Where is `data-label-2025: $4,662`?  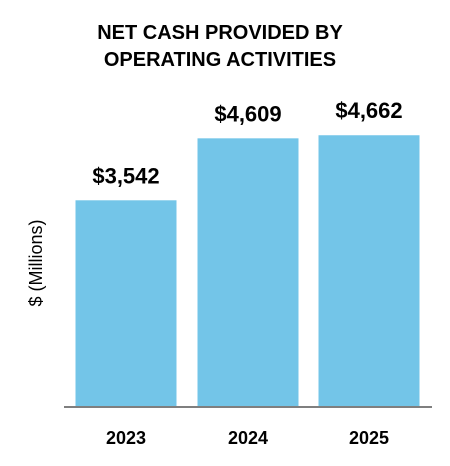
data-label-2025: $4,662 is located at coordinates (368, 110).